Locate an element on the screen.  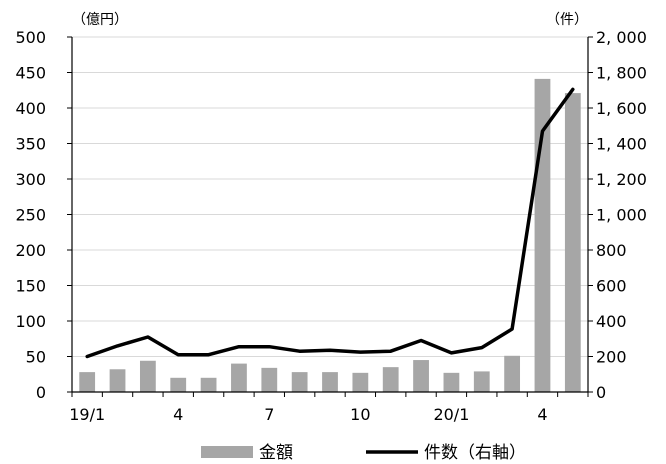
right-tick-label: 200 is located at coordinates (611, 357).